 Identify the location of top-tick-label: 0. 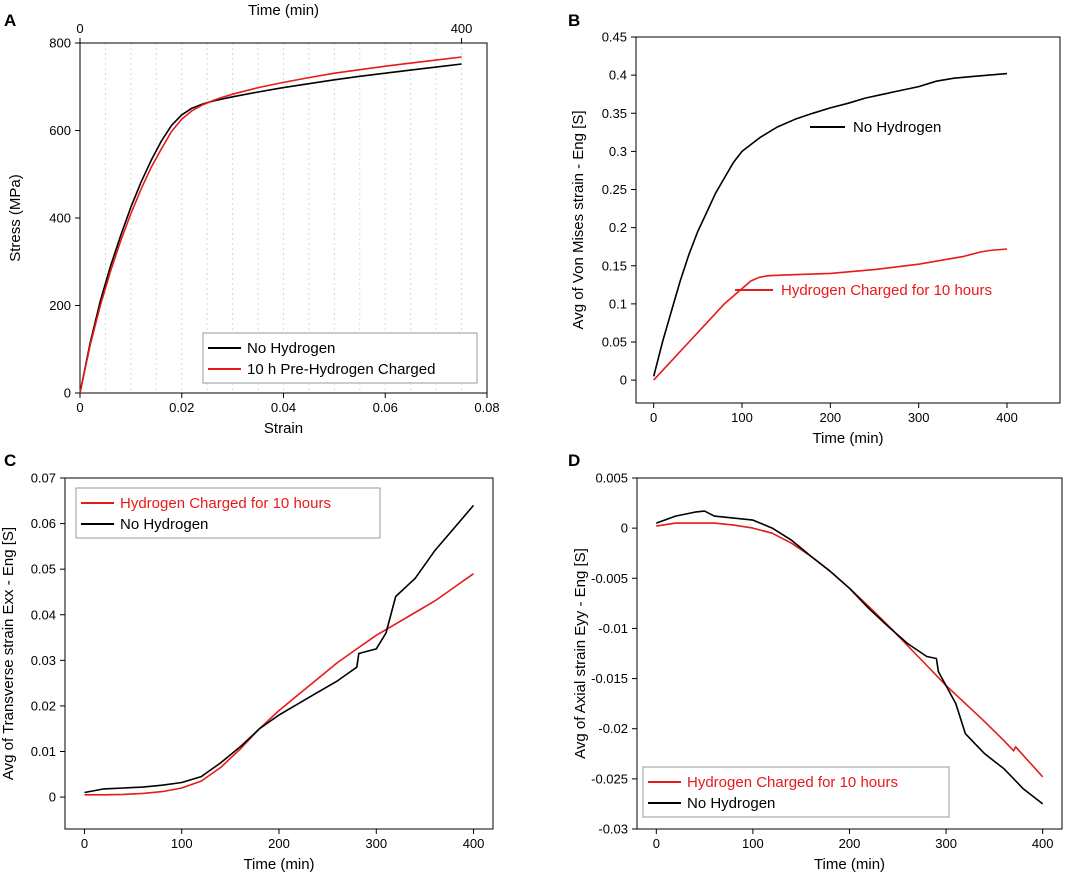
(79, 28).